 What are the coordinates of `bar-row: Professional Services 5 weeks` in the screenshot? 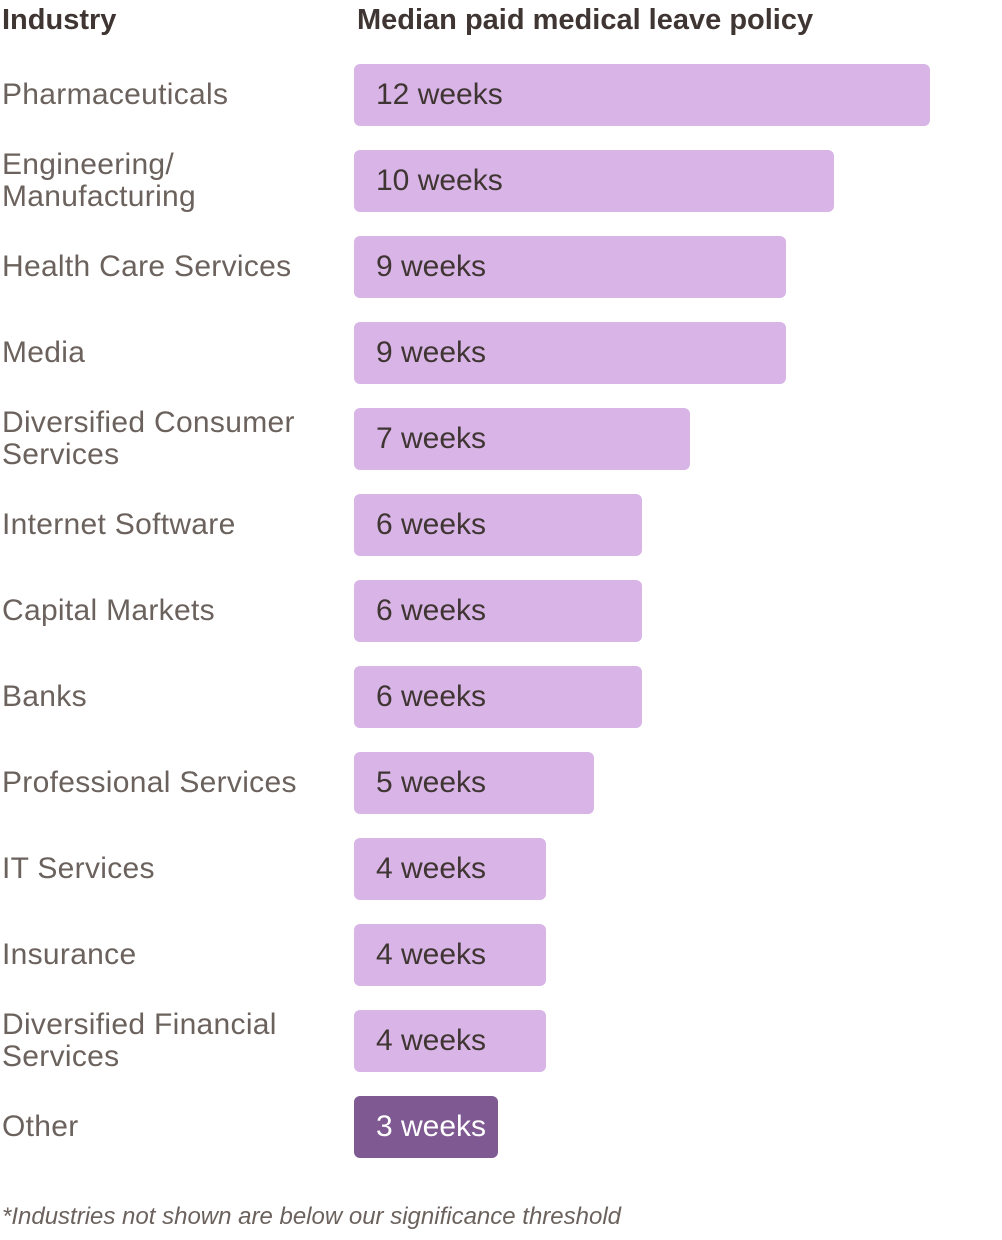 It's located at (501, 783).